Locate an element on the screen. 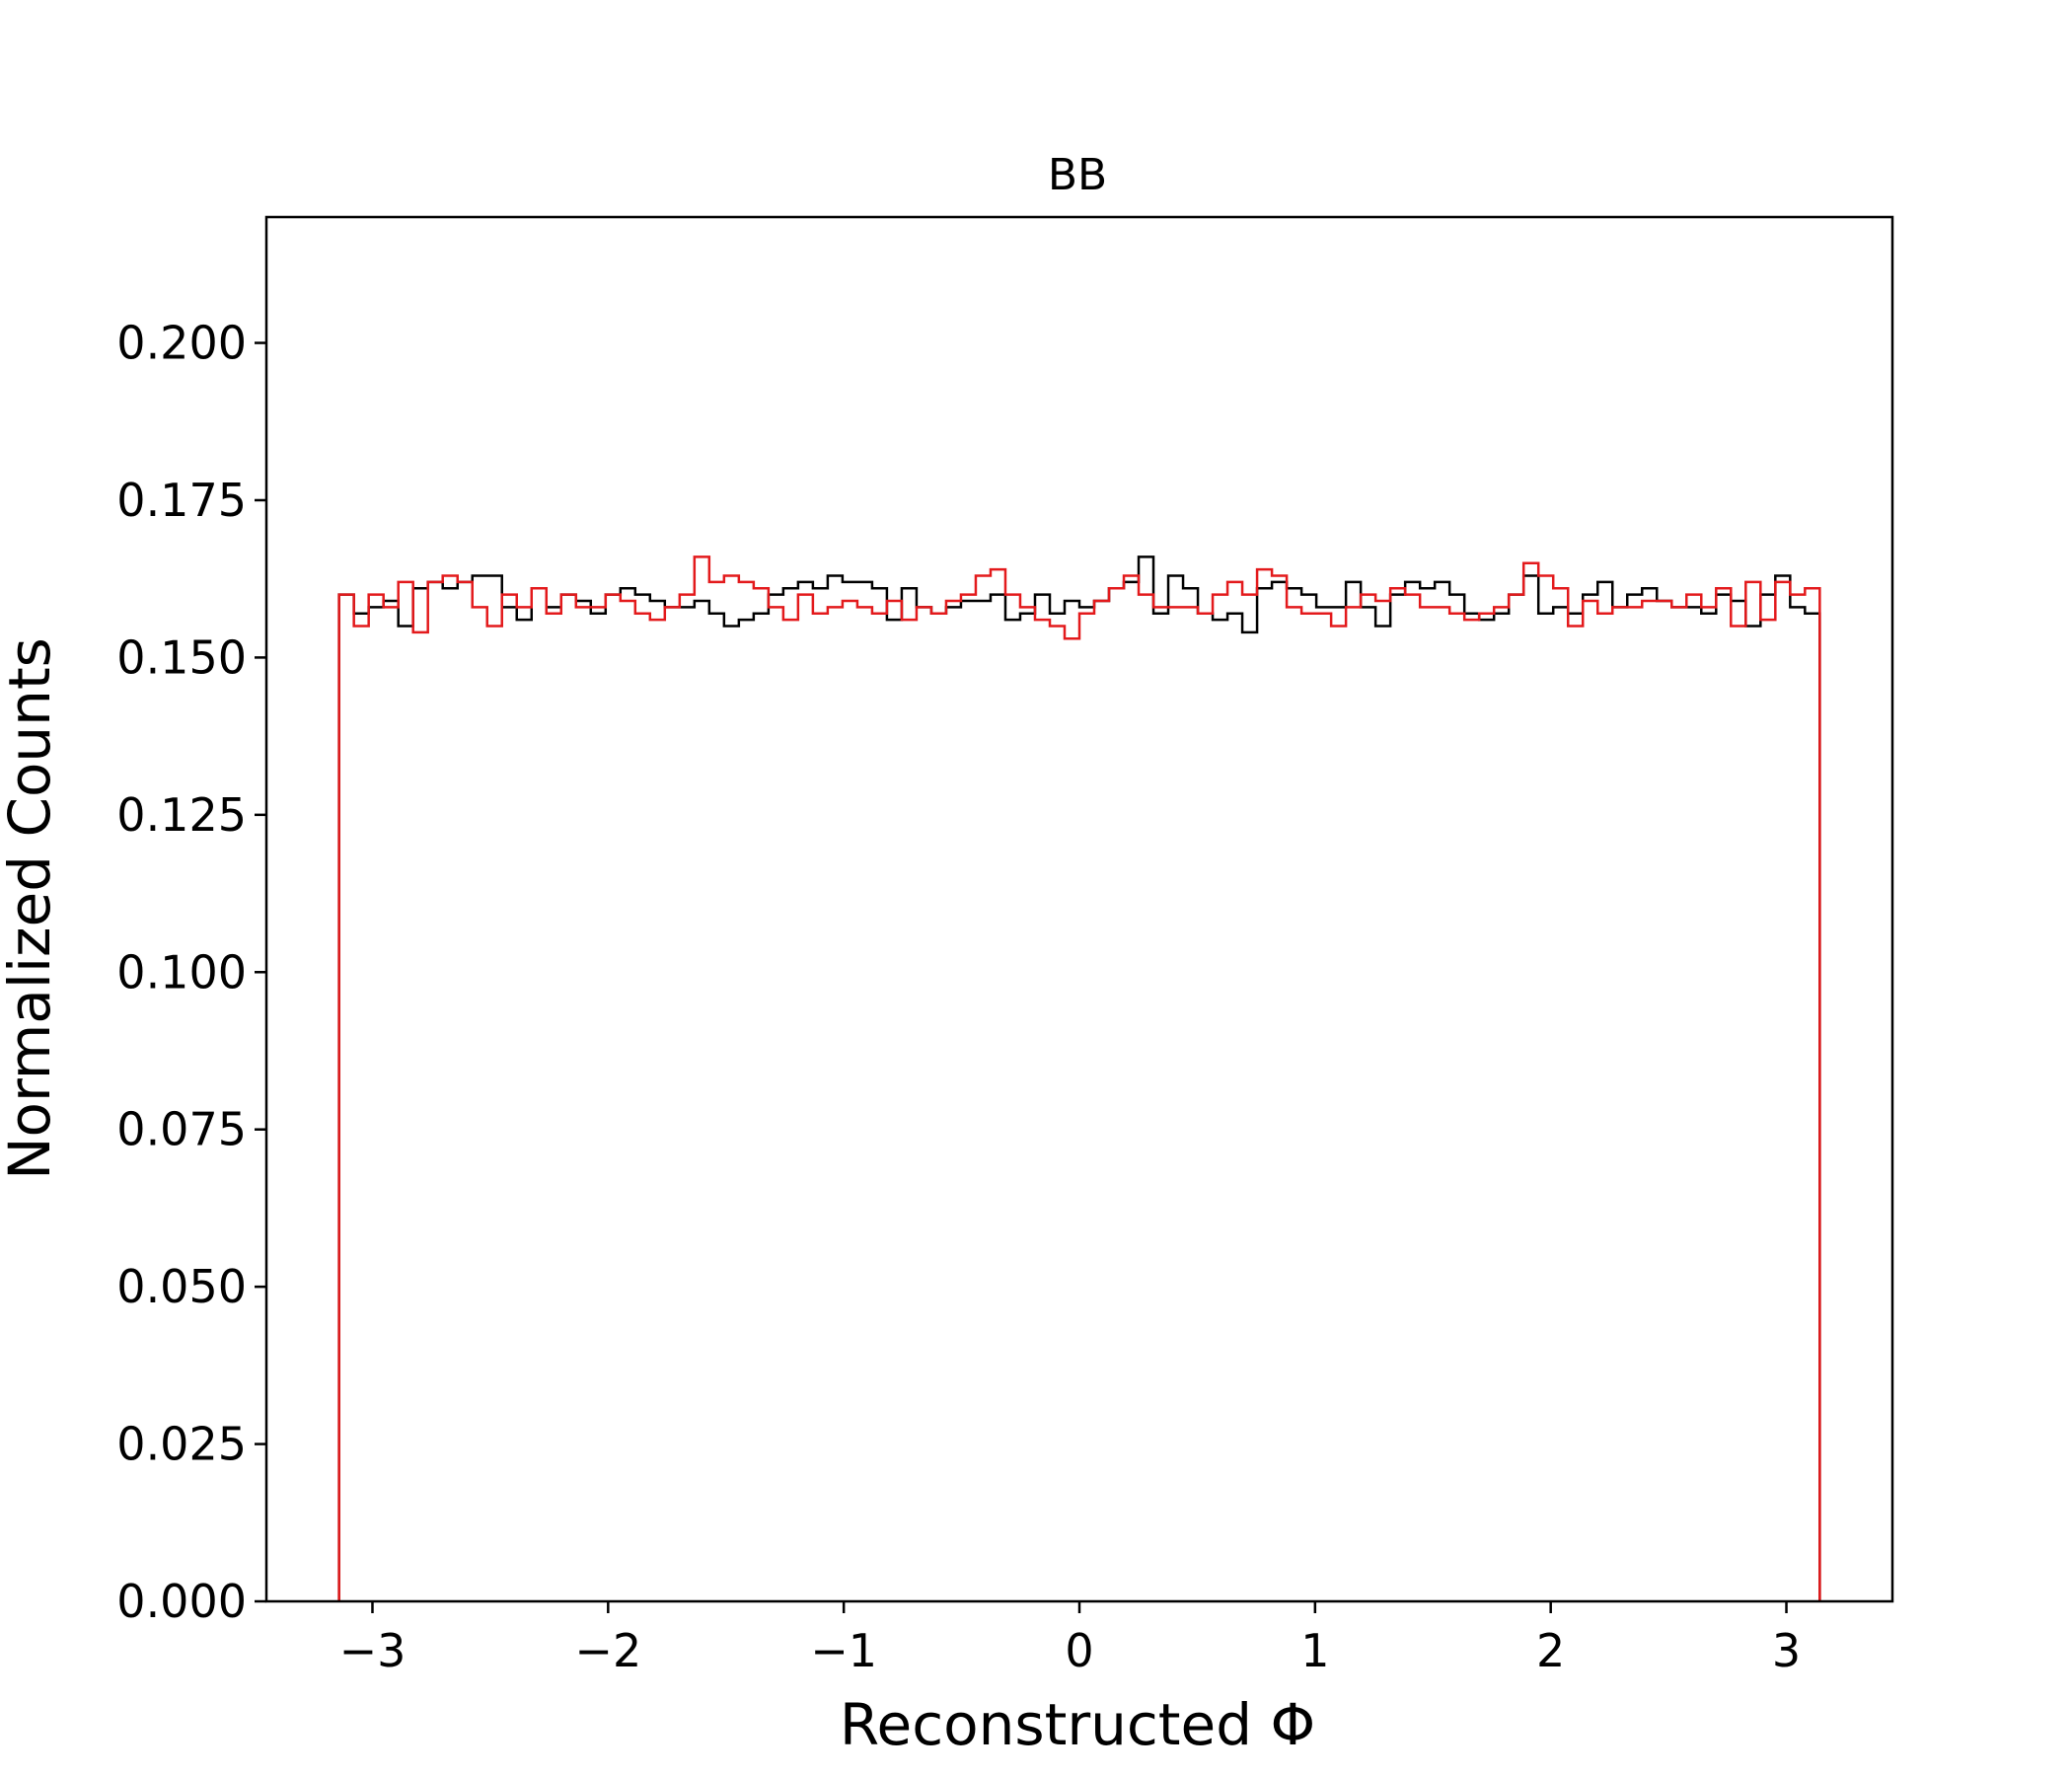  chart-title: BB is located at coordinates (1077, 175).